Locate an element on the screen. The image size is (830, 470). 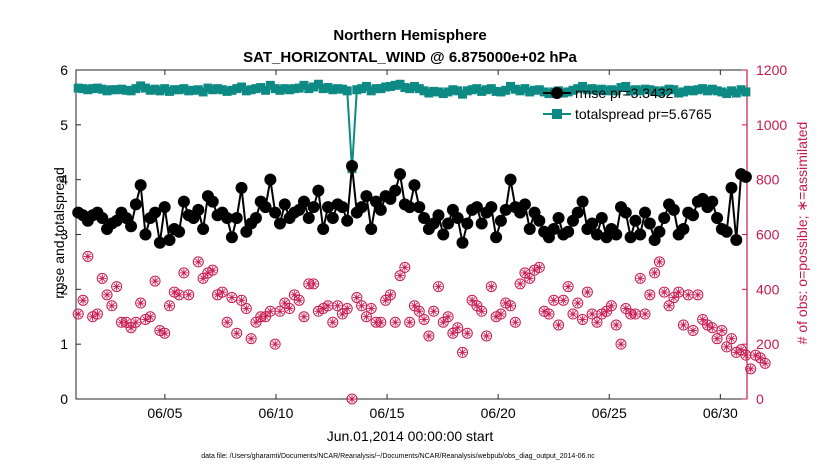
chart-subtitle: SAT_HORIZONTAL_WIND @ 6.875000e+02 hPa is located at coordinates (410, 57).